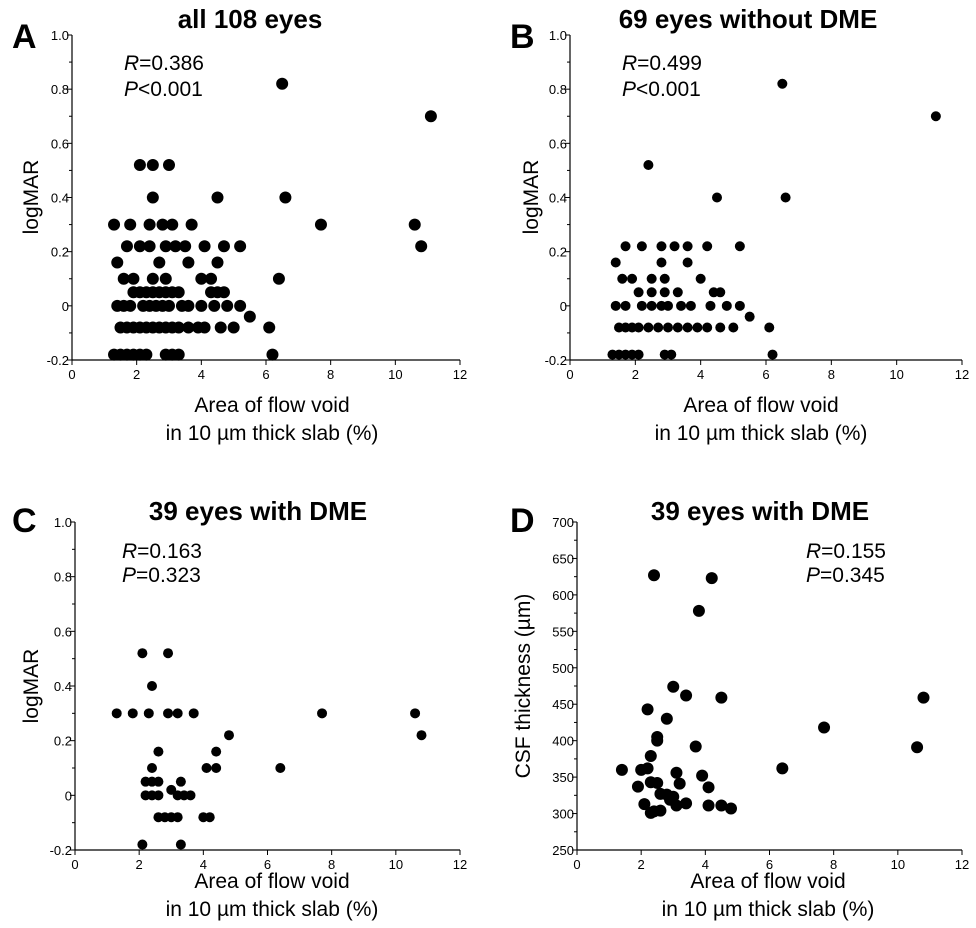 The height and width of the screenshot is (928, 976). I want to click on panel-c-x-tick-label: 2, so click(139, 864).